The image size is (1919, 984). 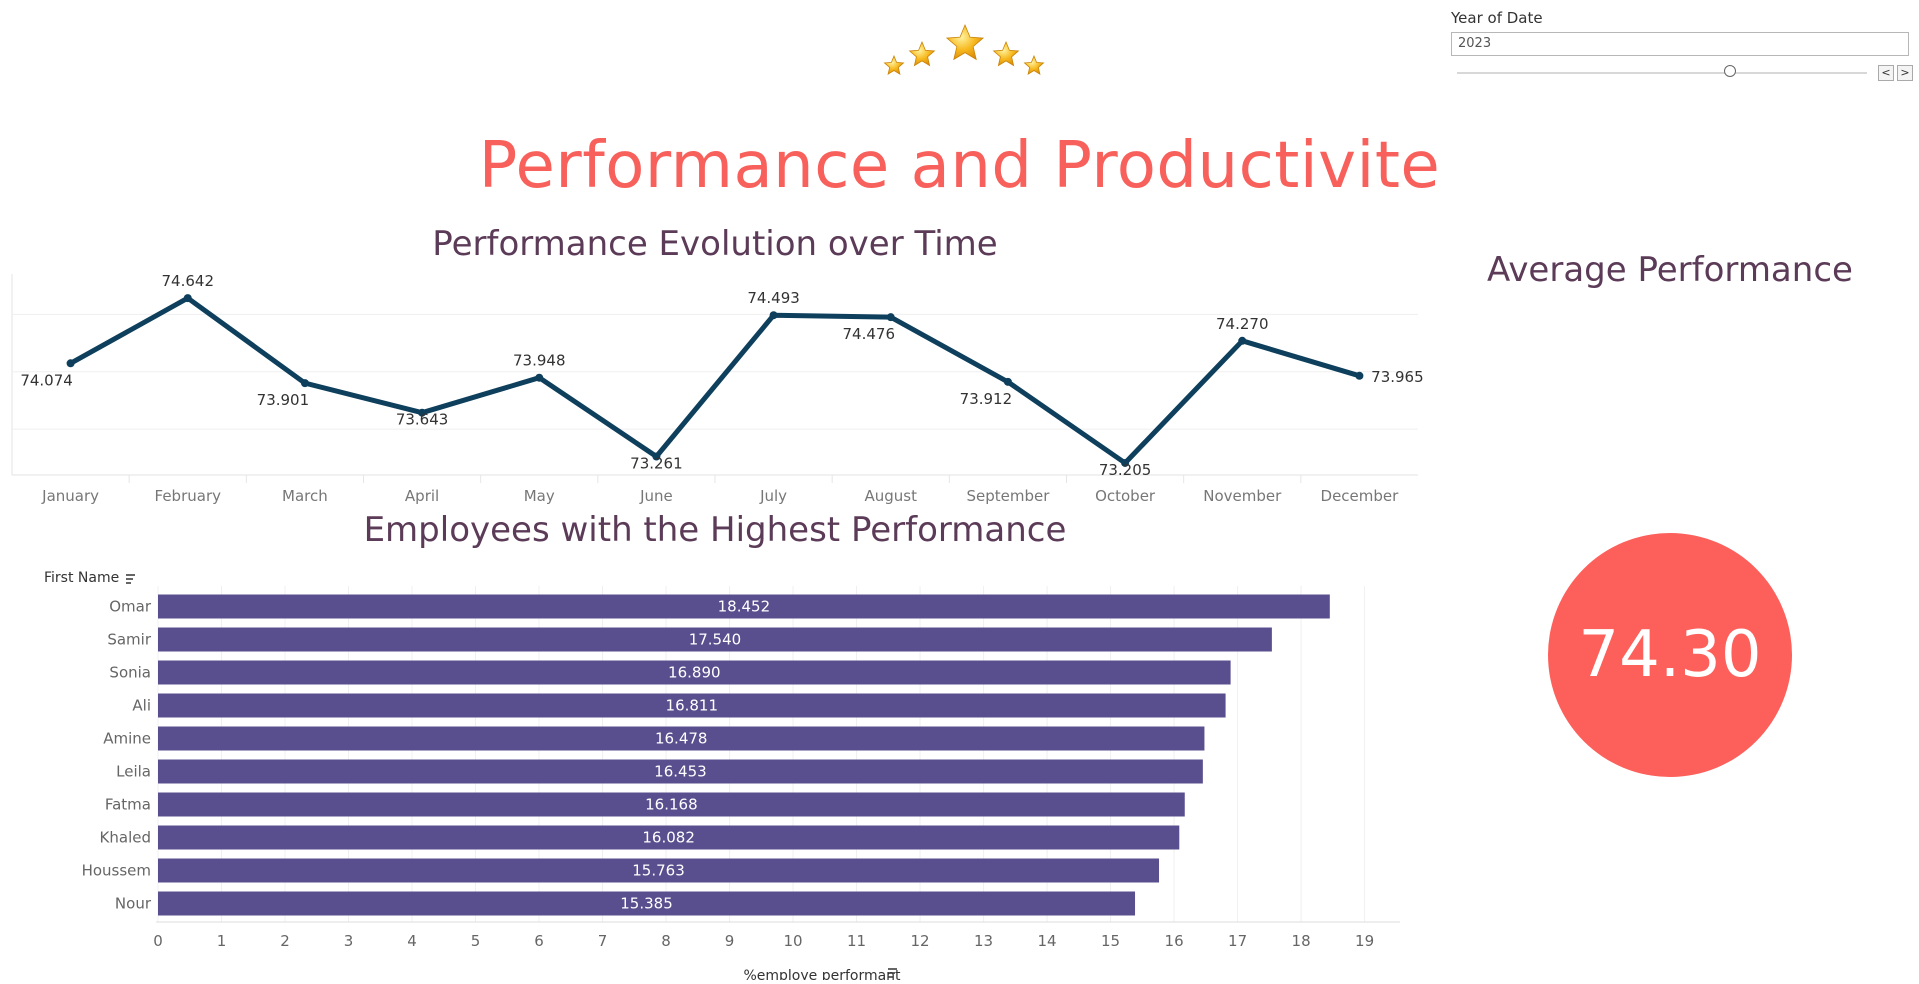 What do you see at coordinates (959, 166) in the screenshot?
I see `page-title: Performance and Productivite` at bounding box center [959, 166].